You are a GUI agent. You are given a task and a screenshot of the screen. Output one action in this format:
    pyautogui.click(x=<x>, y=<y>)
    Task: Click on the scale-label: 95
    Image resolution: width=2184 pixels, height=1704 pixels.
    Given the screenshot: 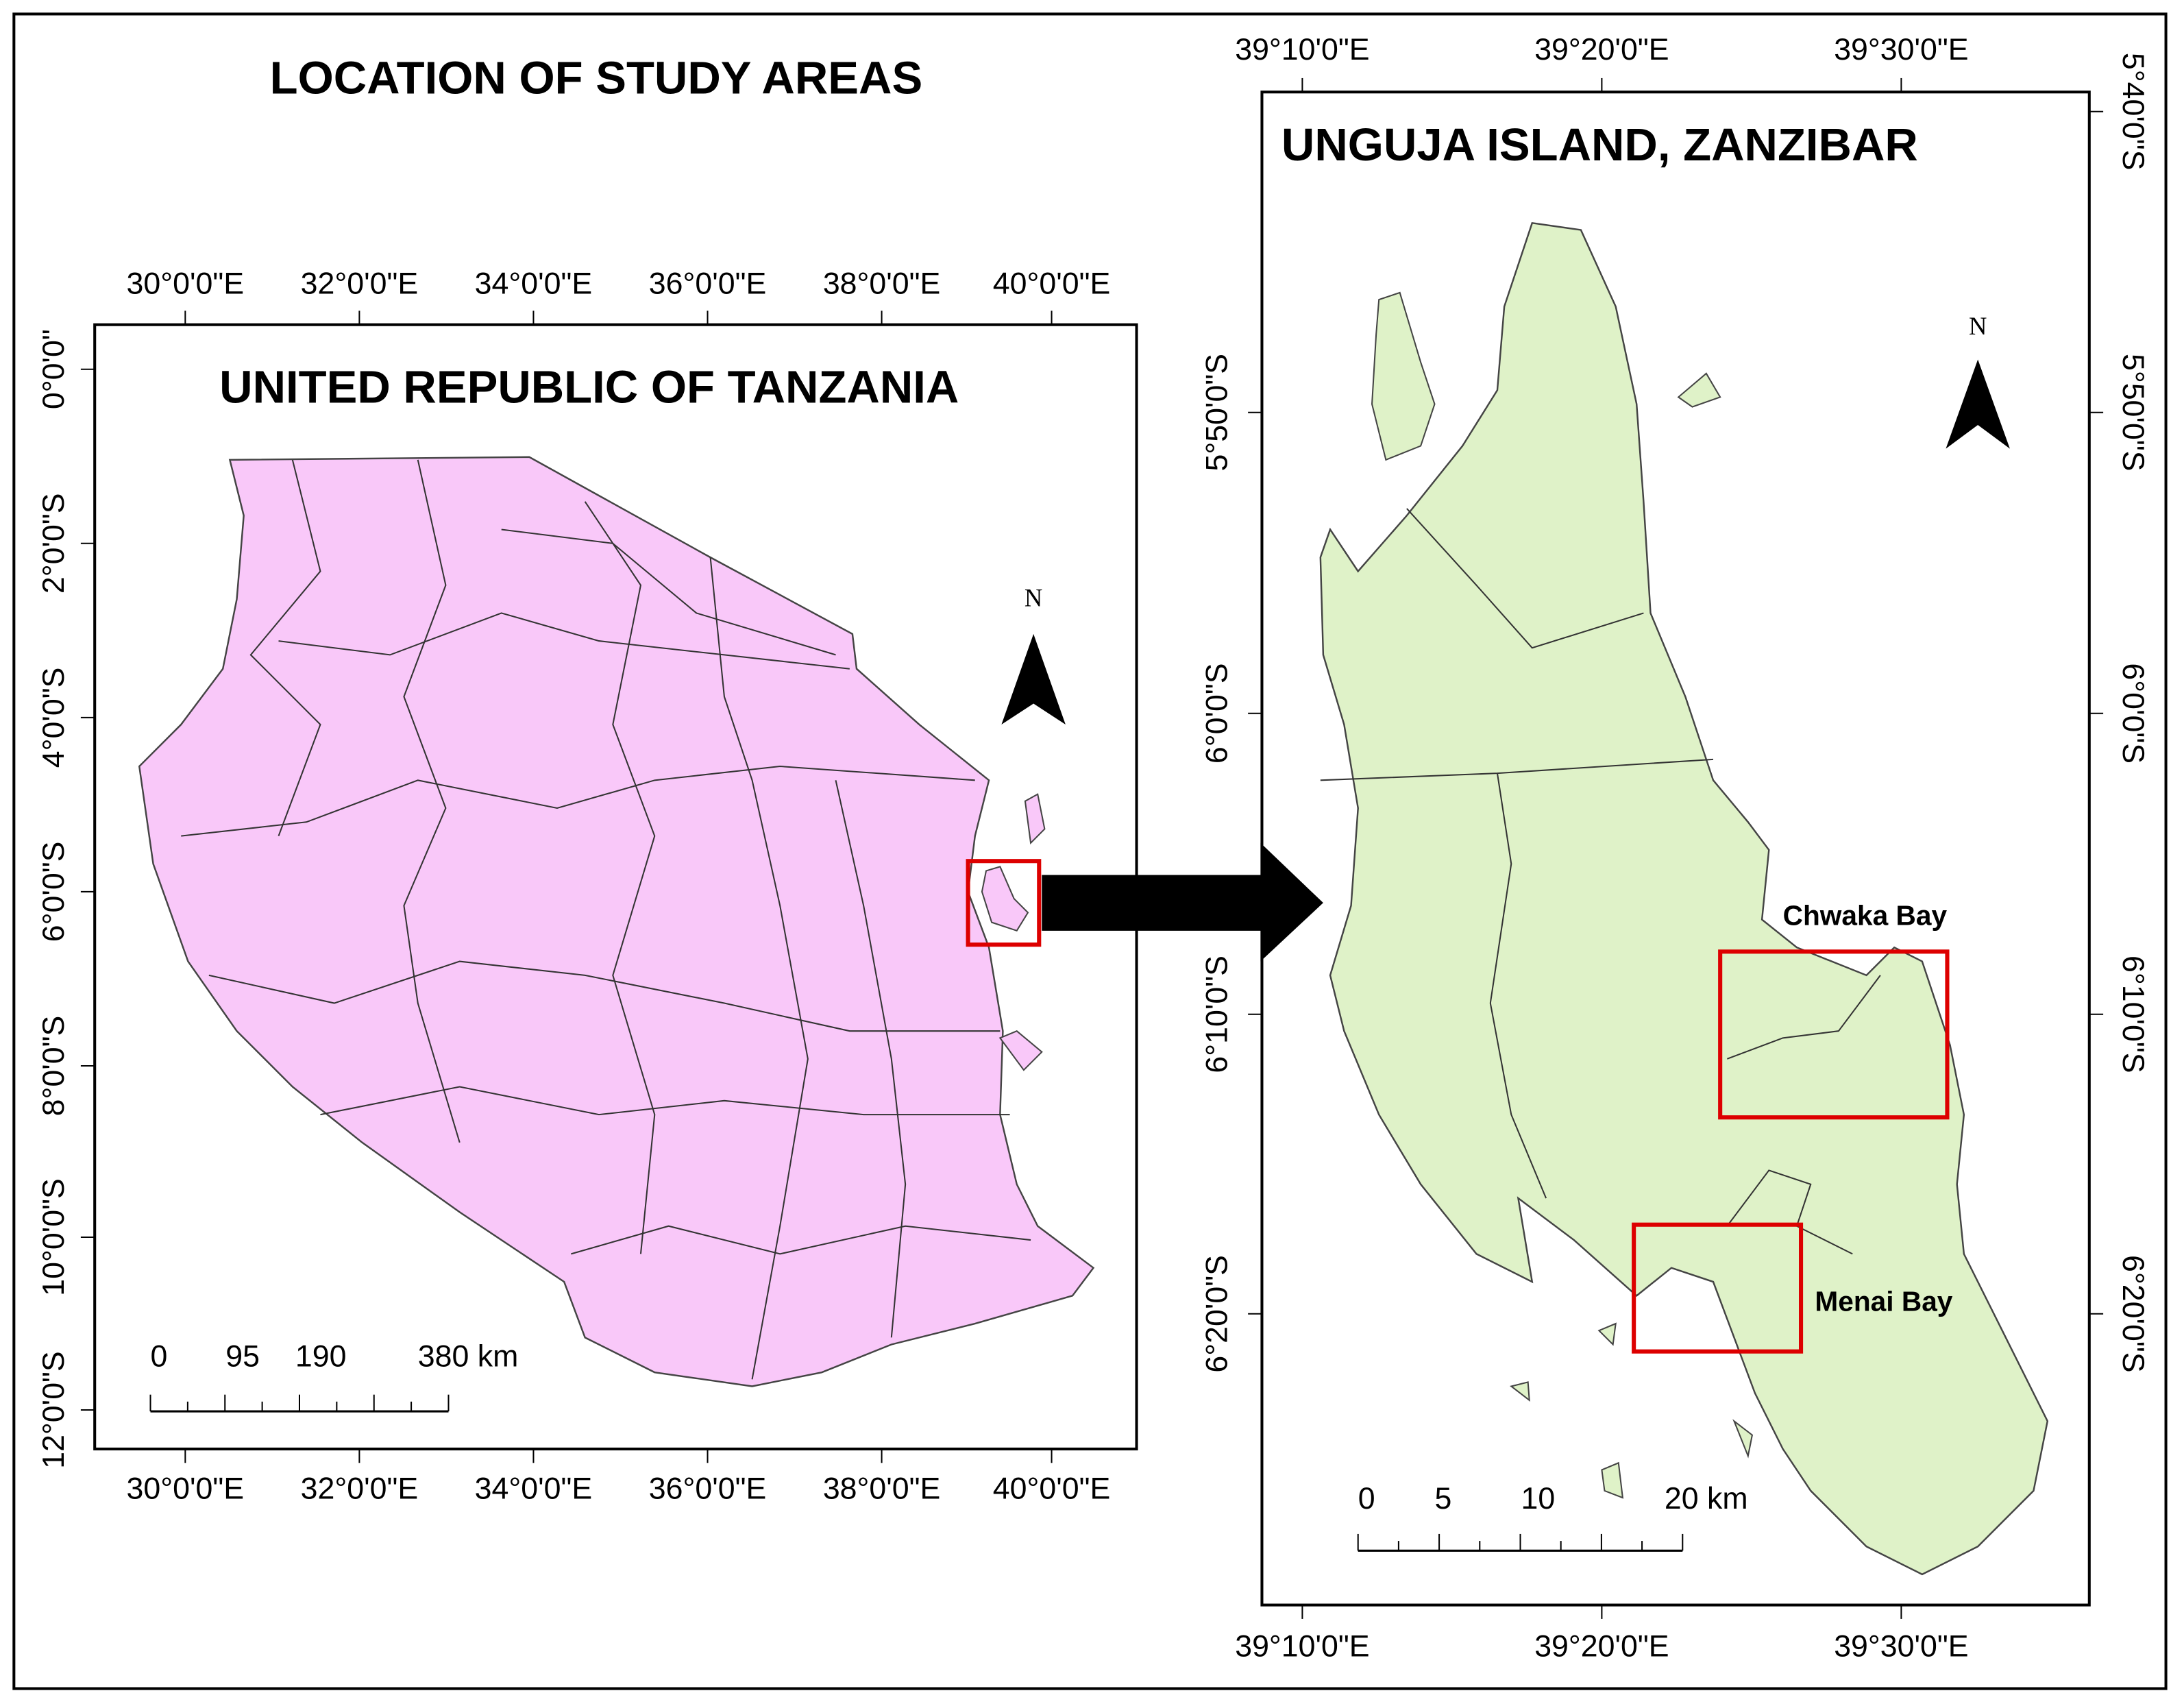 What is the action you would take?
    pyautogui.click(x=242, y=1357)
    